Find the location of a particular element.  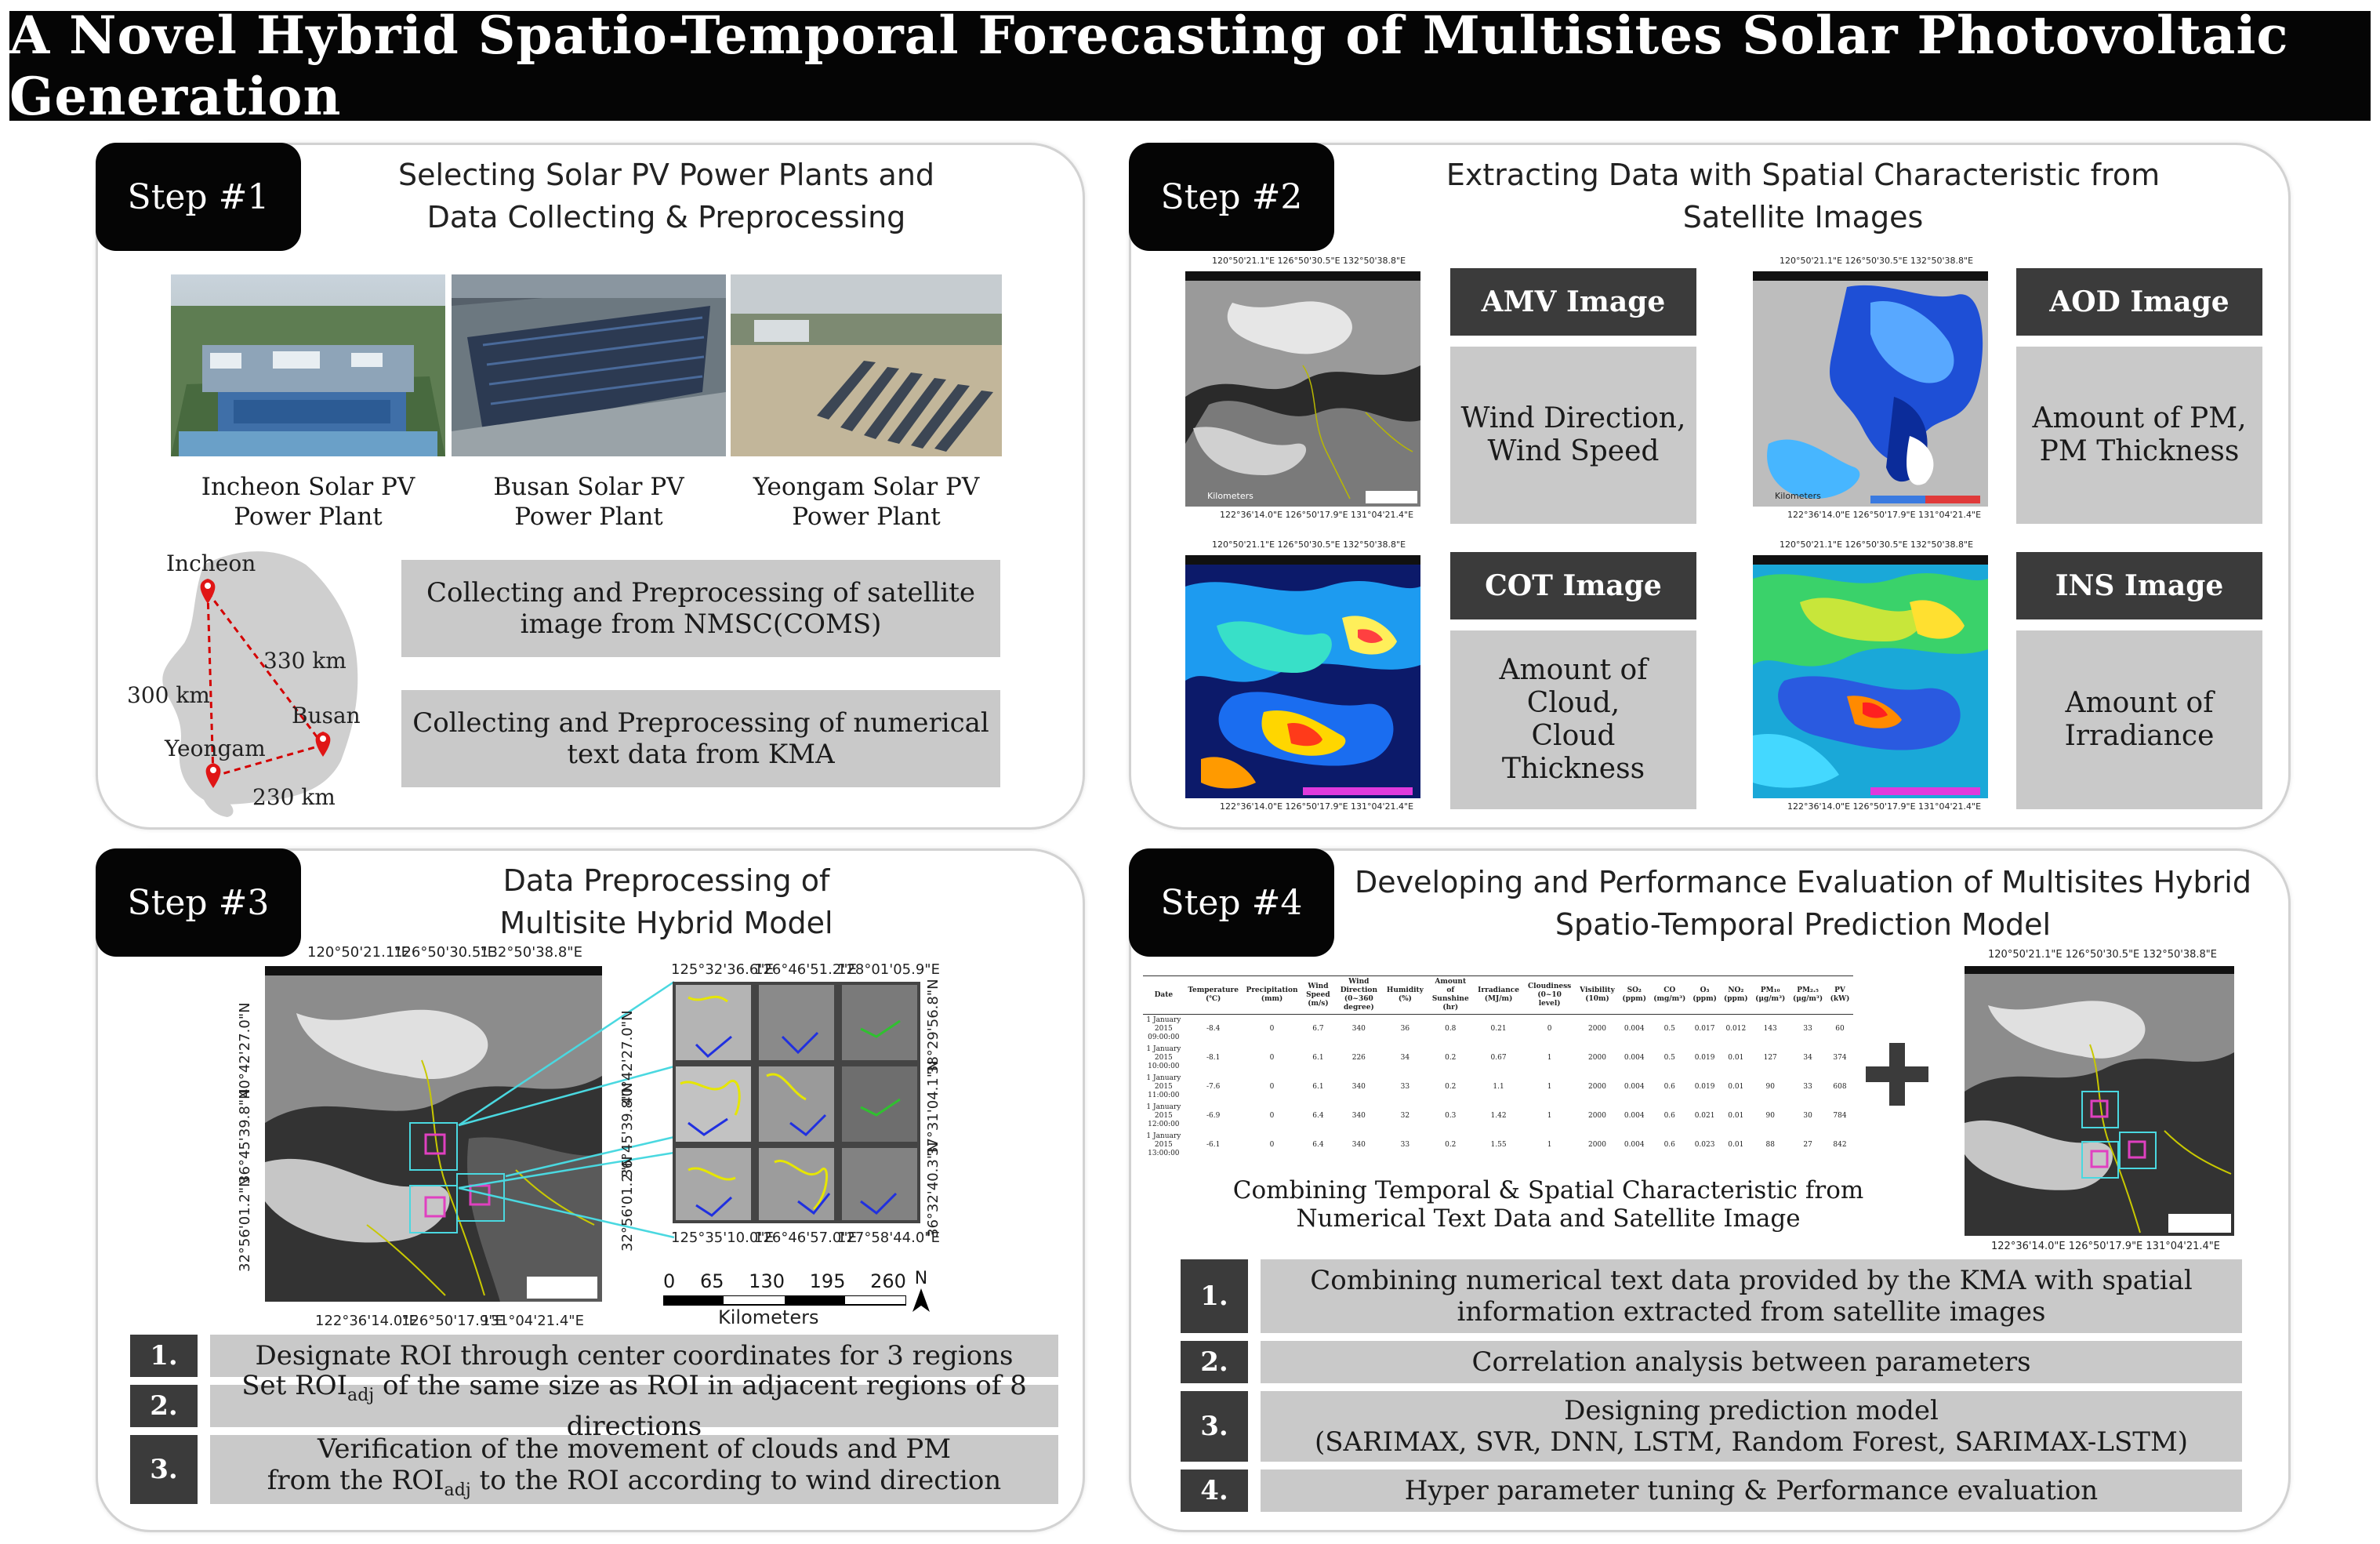

incheon-plant-photo is located at coordinates (308, 365).